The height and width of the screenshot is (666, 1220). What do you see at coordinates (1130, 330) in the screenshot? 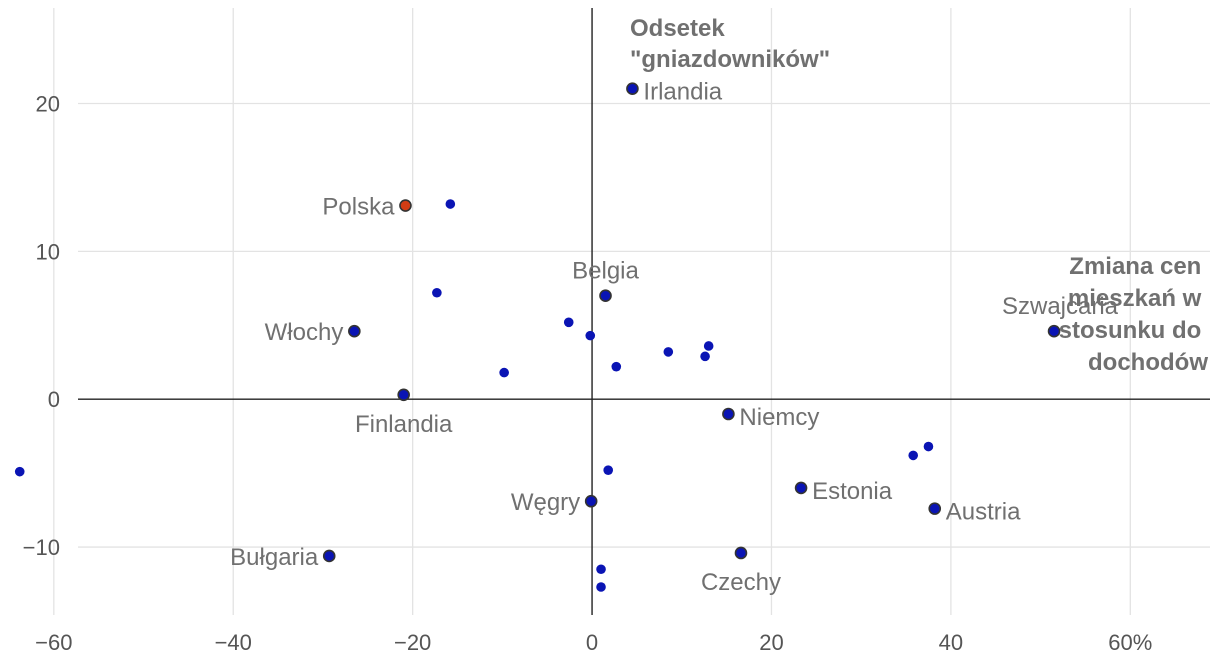
I see `x-axis-title-line: stosunku do` at bounding box center [1130, 330].